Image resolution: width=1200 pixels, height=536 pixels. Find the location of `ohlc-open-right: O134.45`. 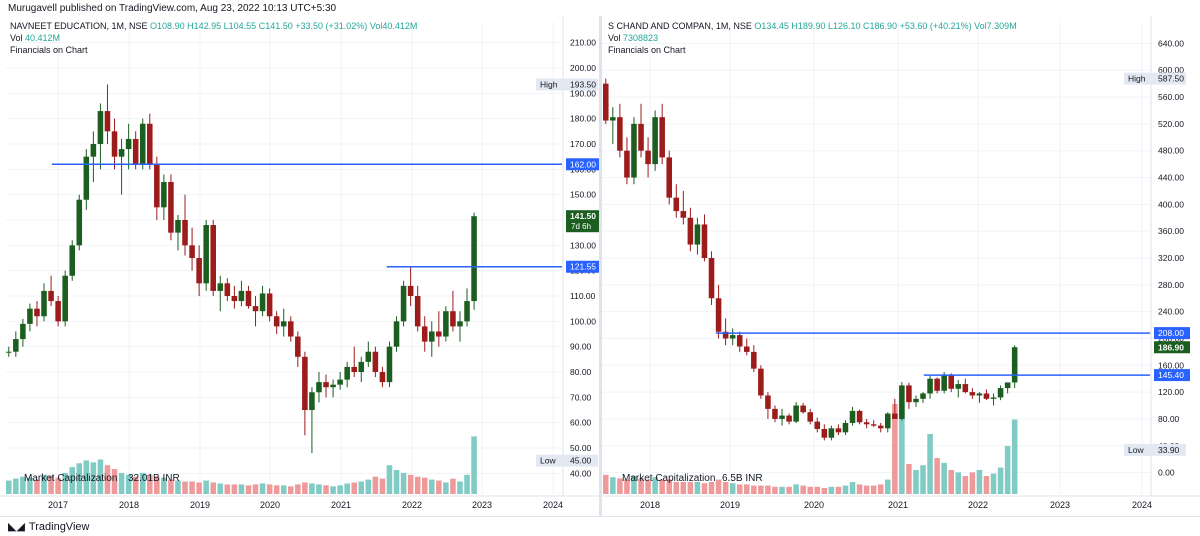

ohlc-open-right: O134.45 is located at coordinates (771, 26).